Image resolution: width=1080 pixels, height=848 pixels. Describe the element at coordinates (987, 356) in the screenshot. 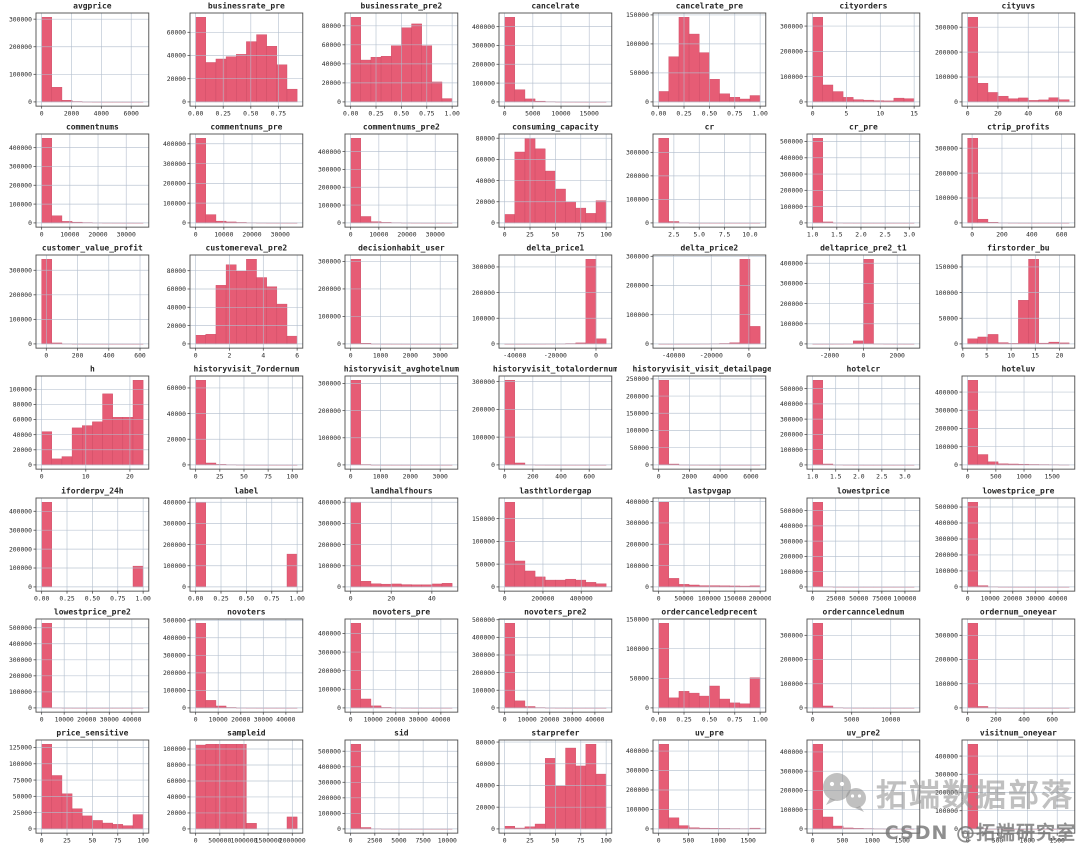

I see `x-tick-label: 5` at that location.